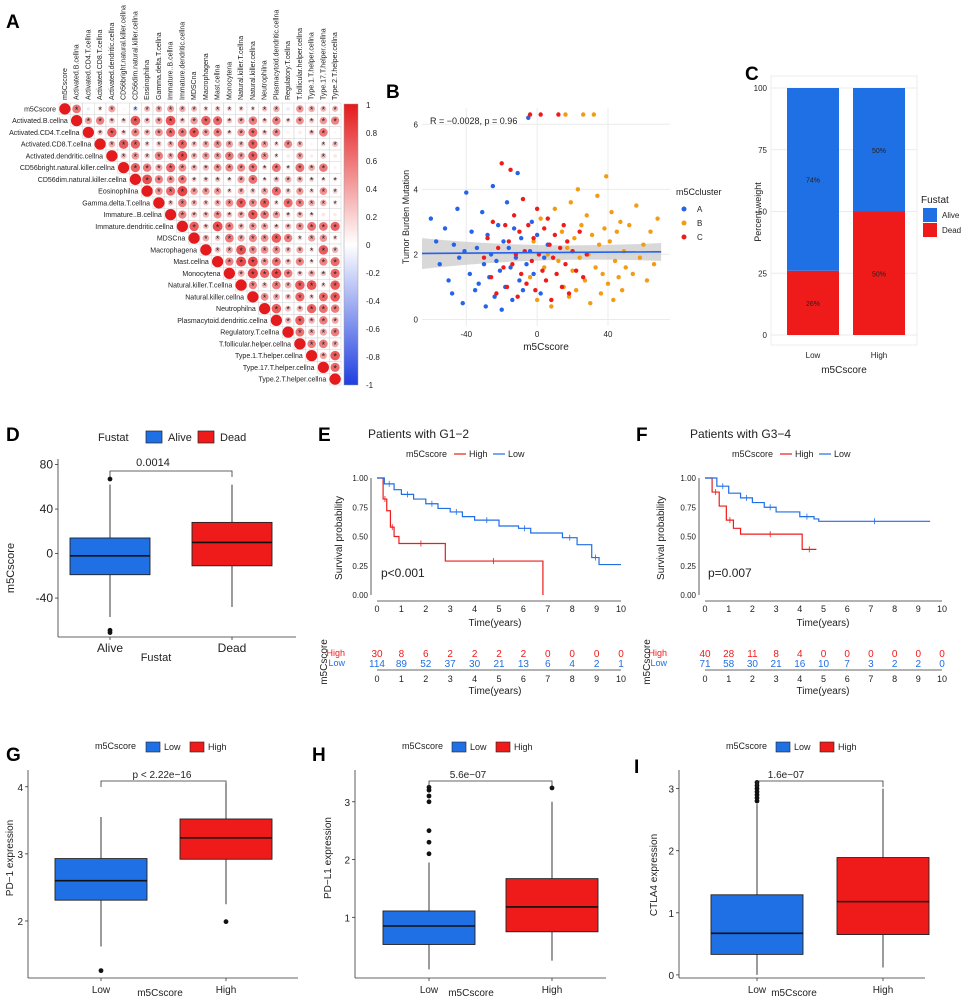 The width and height of the screenshot is (969, 1003). I want to click on bar-ytick: 25, so click(762, 273).